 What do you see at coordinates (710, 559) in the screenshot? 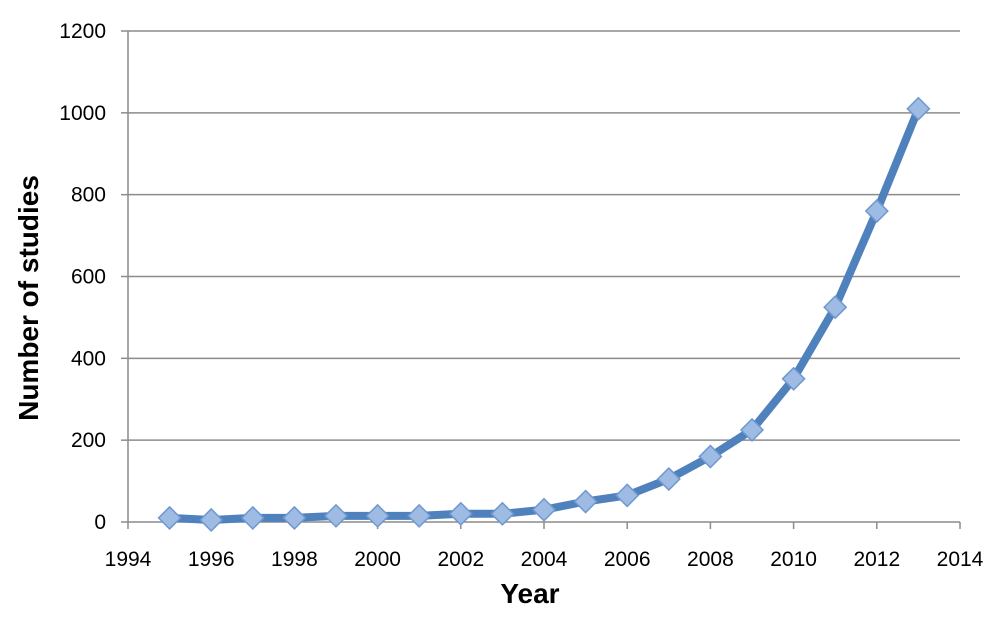
I see `x-tick-label: 2008` at bounding box center [710, 559].